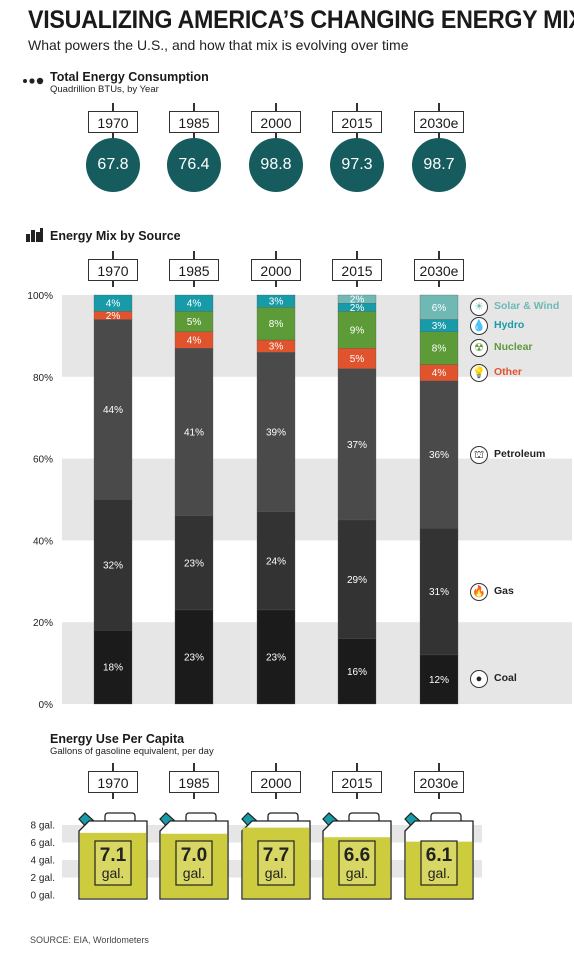 This screenshot has width=574, height=960. What do you see at coordinates (276, 270) in the screenshot?
I see `mix-year-label: 2000` at bounding box center [276, 270].